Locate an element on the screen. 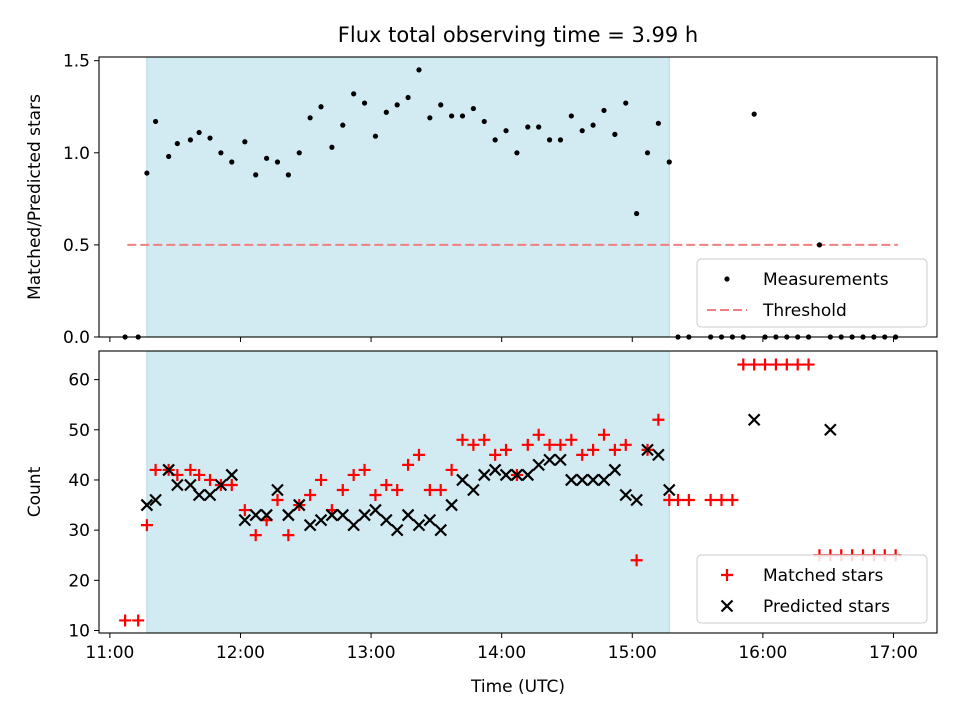 This screenshot has width=960, height=720. chart-title: Flux total observing time = 3.99 h is located at coordinates (518, 35).